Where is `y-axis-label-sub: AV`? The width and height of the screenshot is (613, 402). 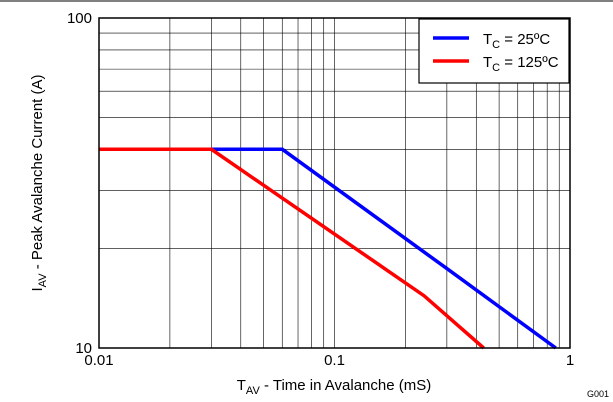
y-axis-label-sub: AV is located at coordinates (43, 280).